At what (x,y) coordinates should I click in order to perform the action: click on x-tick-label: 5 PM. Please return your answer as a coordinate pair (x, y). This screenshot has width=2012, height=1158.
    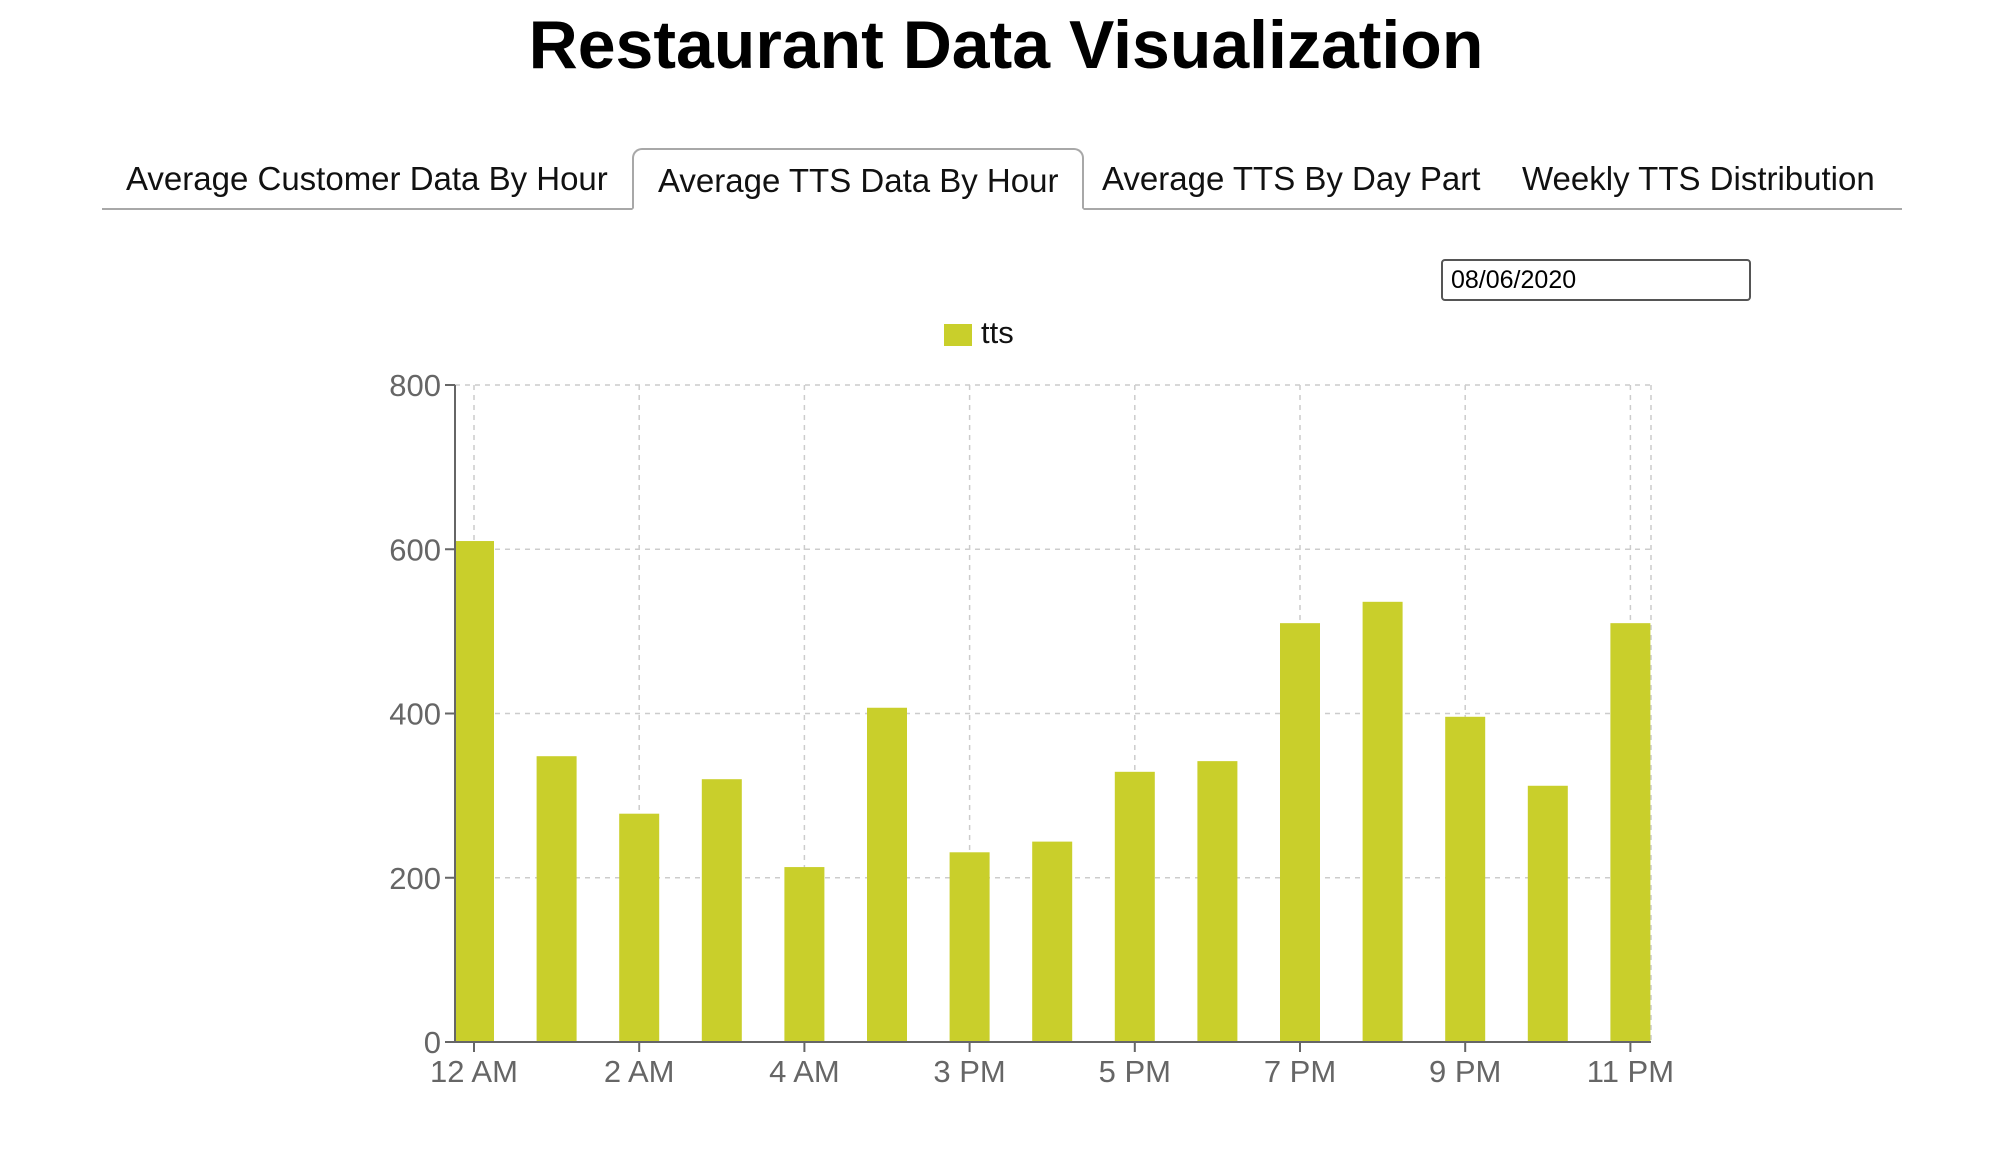
    Looking at the image, I should click on (1135, 1071).